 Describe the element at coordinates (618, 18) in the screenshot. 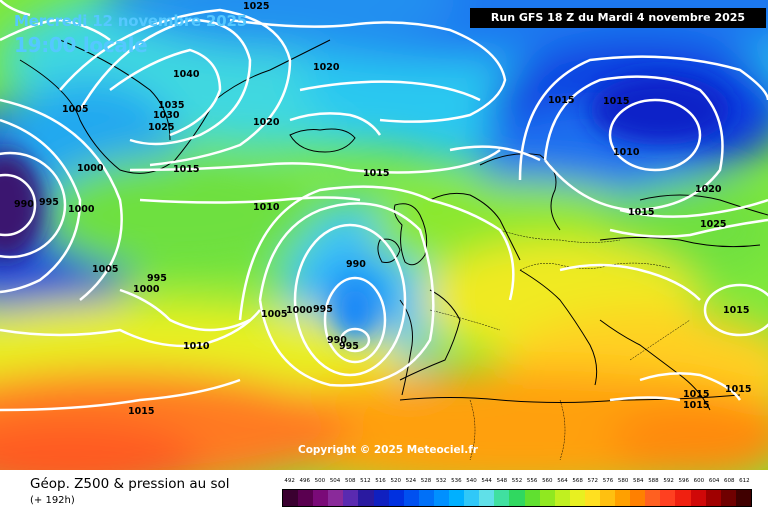

I see `model-run-banner: Run GFS 18 Z du Mardi 4 novembre 2025` at that location.